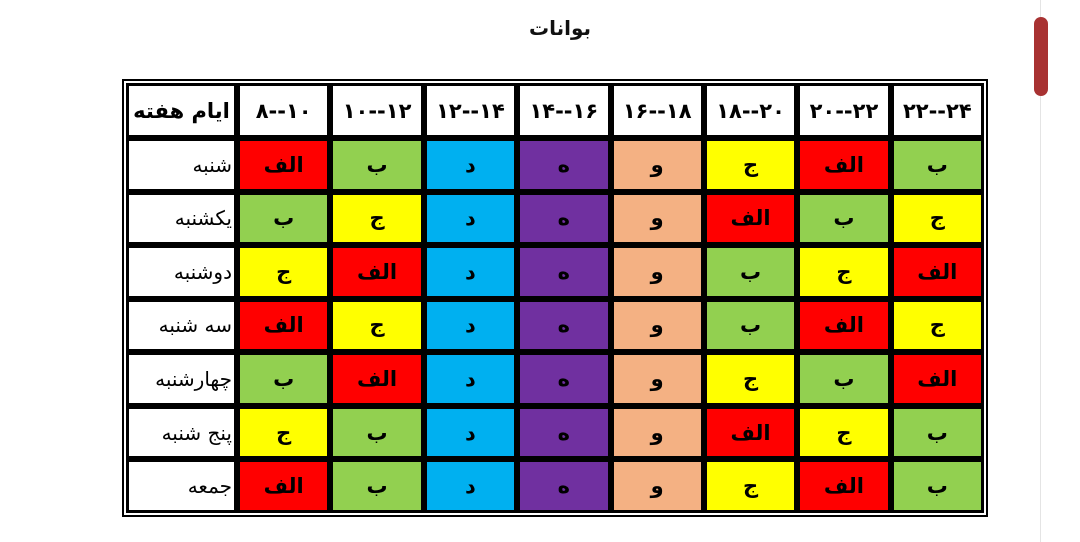 The height and width of the screenshot is (542, 1080). Describe the element at coordinates (181, 325) in the screenshot. I see `day-cell: سه شنبه` at that location.